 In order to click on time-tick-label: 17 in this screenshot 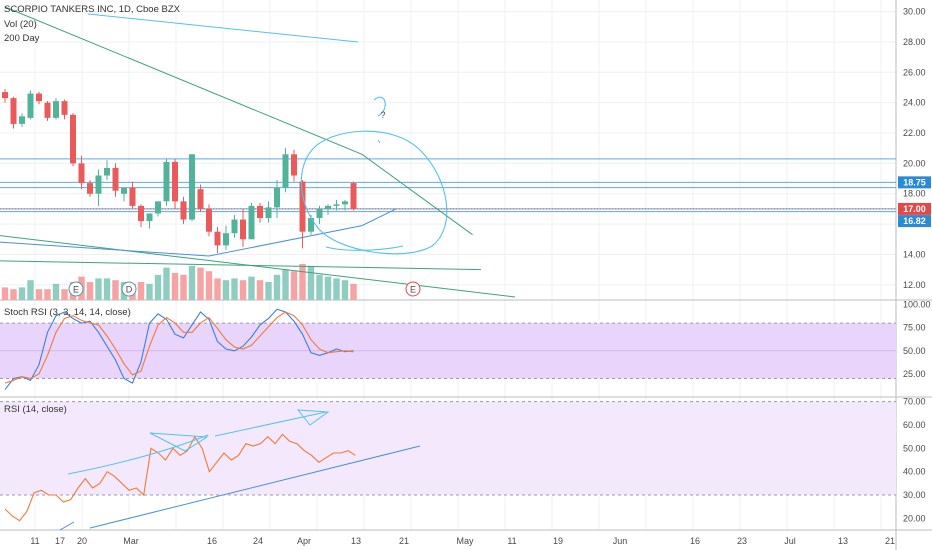, I will do `click(60, 541)`.